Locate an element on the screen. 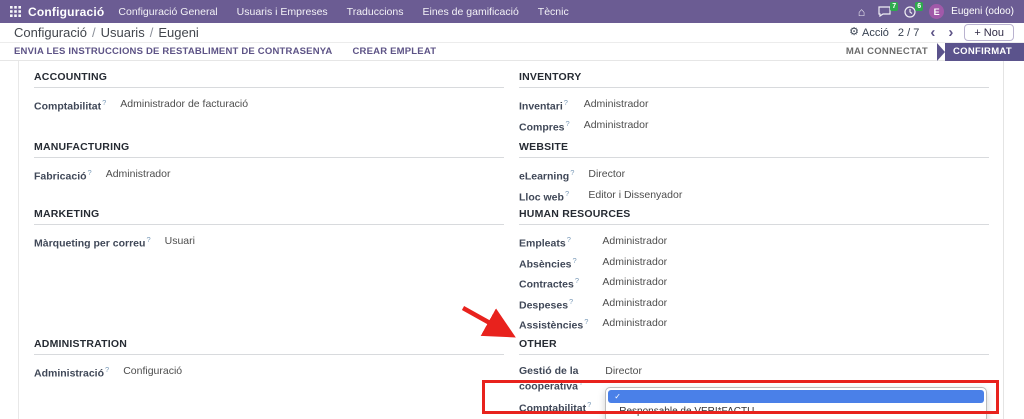 The height and width of the screenshot is (419, 1024). section-title: INVENTORY is located at coordinates (754, 79).